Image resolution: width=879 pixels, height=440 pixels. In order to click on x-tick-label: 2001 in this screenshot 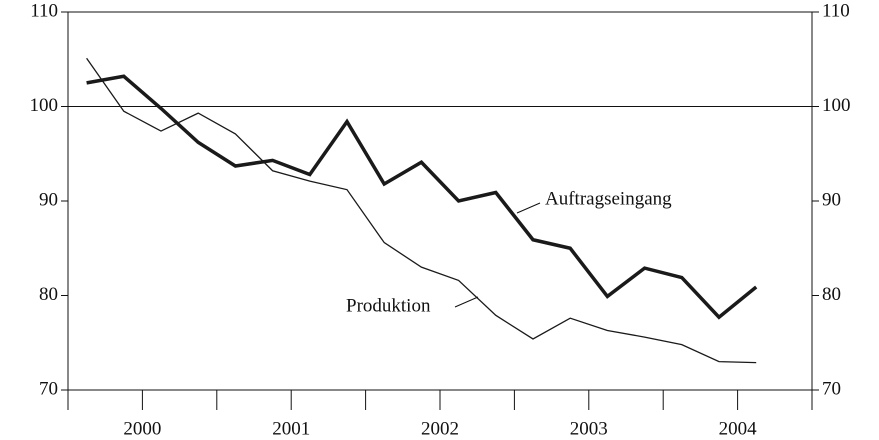, I will do `click(291, 428)`.